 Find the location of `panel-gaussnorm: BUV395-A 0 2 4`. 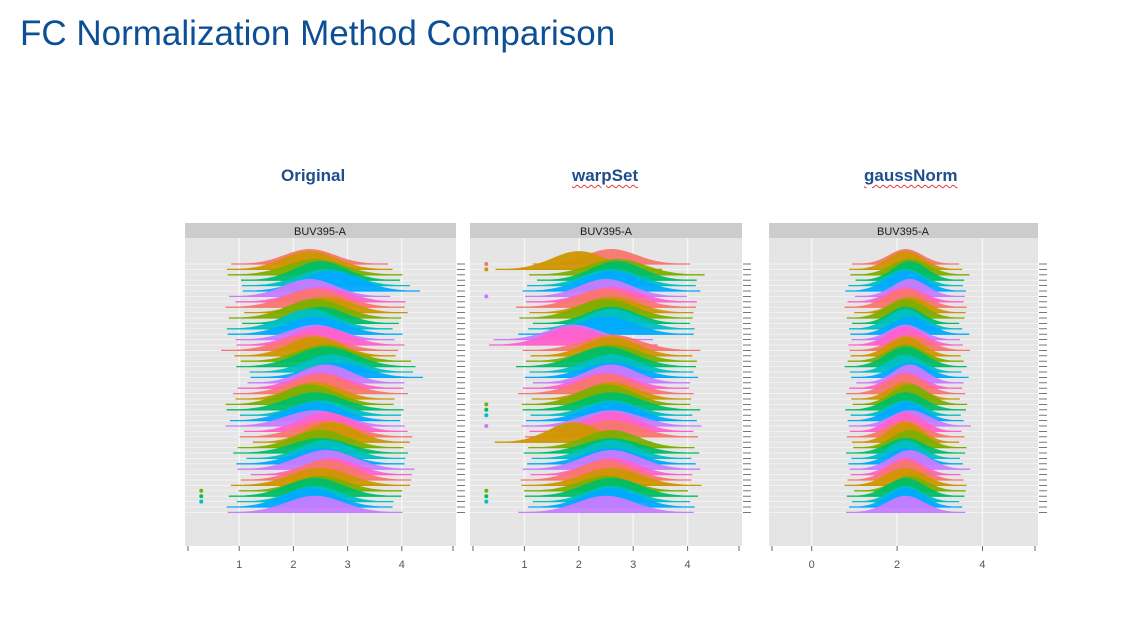

panel-gaussnorm: BUV395-A 0 2 4 is located at coordinates (908, 397).